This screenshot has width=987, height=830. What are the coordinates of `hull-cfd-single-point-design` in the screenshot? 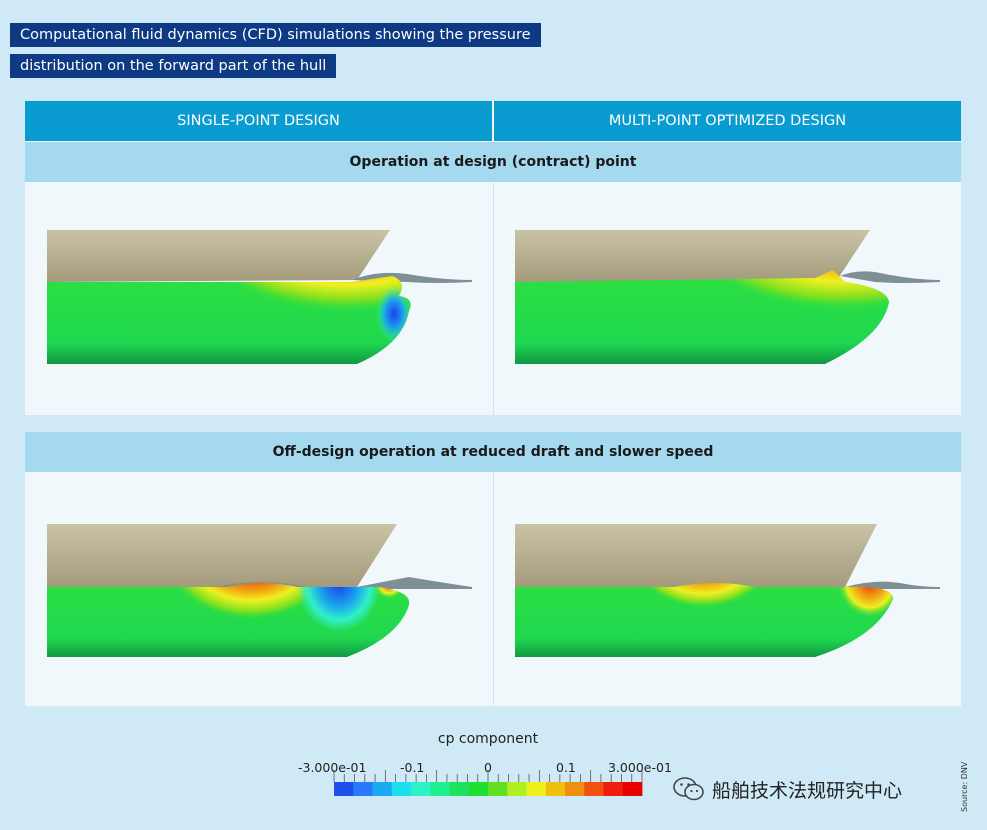 It's located at (259, 297).